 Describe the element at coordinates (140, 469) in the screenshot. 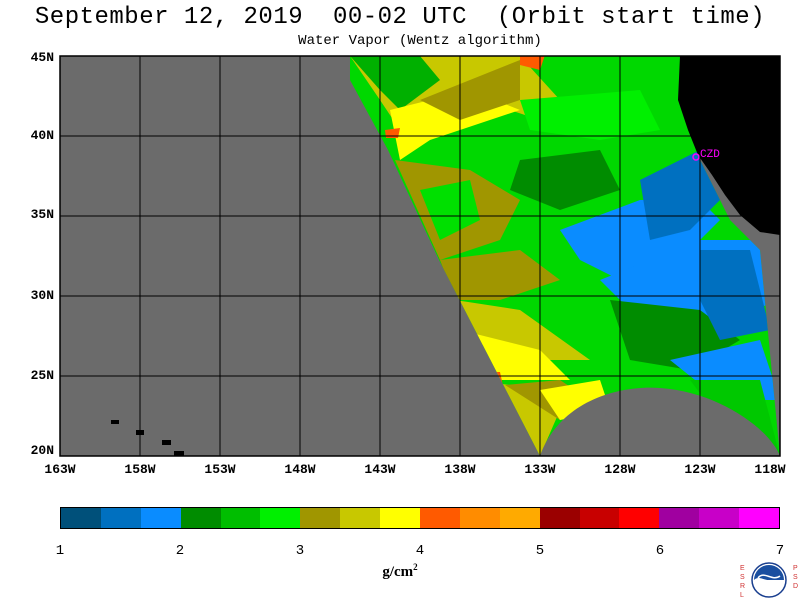

I see `lon-label-158w: 158W` at that location.